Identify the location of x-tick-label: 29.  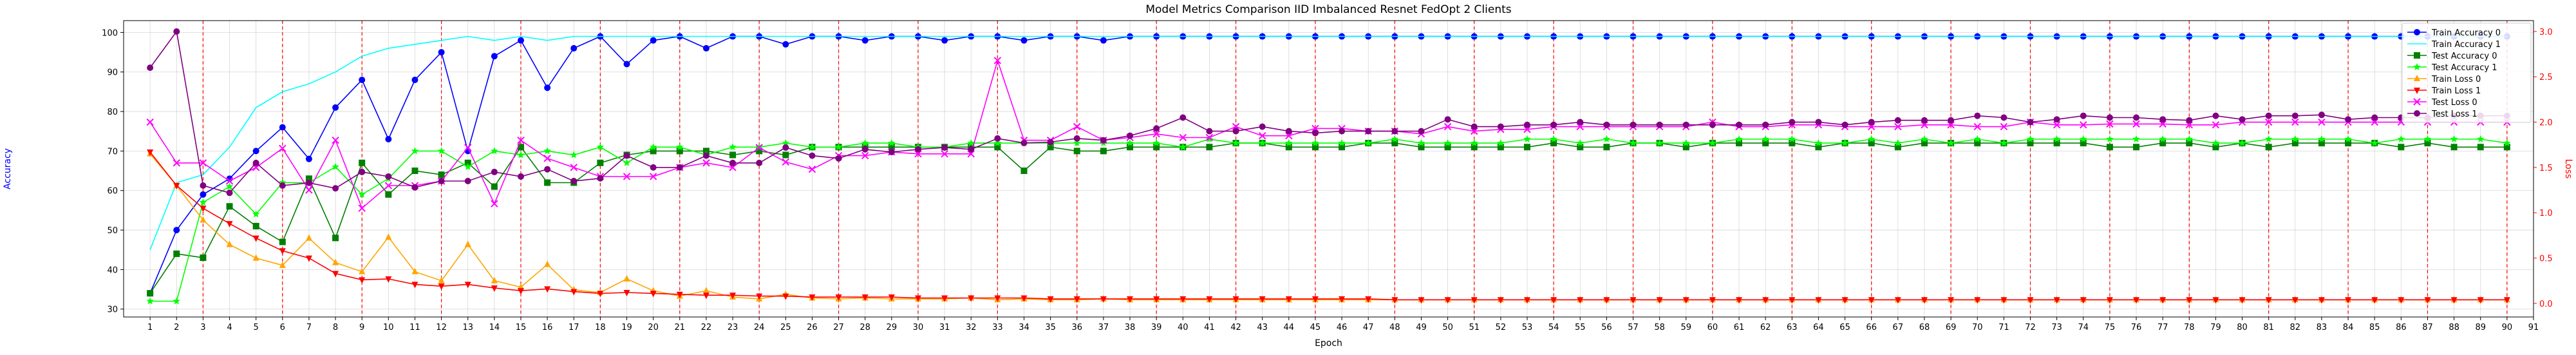
(892, 327).